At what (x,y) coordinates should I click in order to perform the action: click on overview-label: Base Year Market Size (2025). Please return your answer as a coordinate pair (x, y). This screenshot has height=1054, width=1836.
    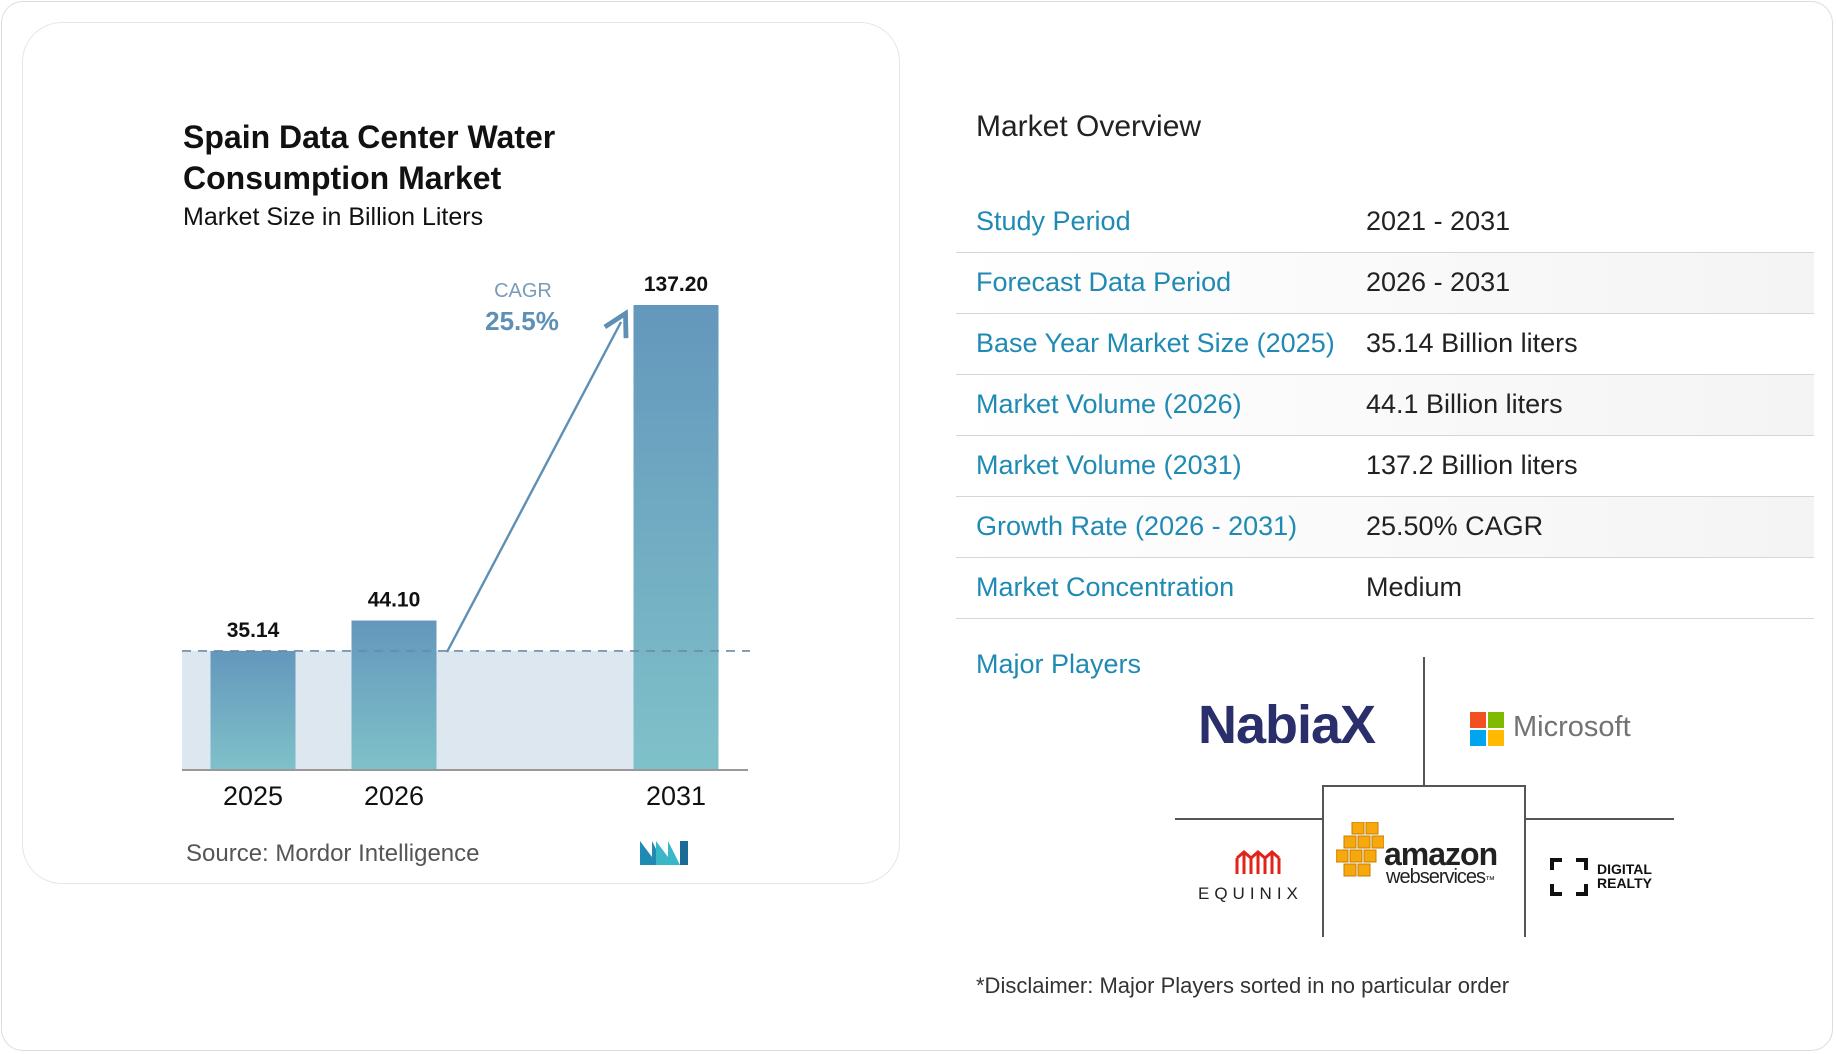
    Looking at the image, I should click on (1155, 343).